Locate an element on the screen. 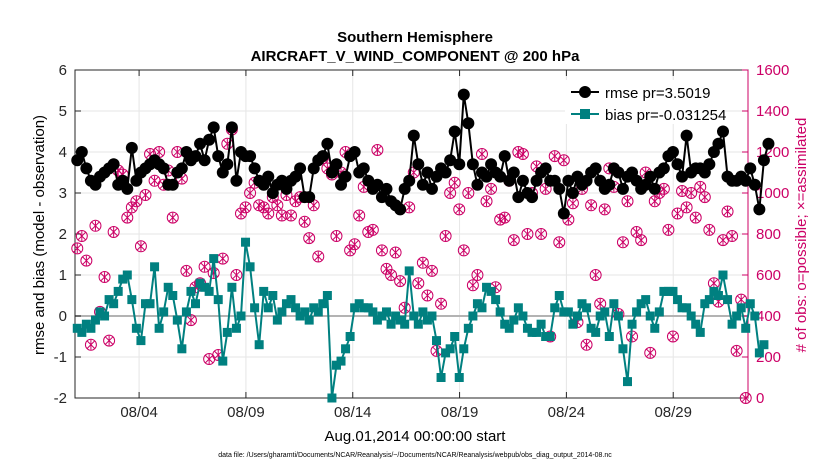 Image resolution: width=830 pixels, height=470 pixels. x-axis-label: Aug.01,2014 00:00:00 start is located at coordinates (416, 436).